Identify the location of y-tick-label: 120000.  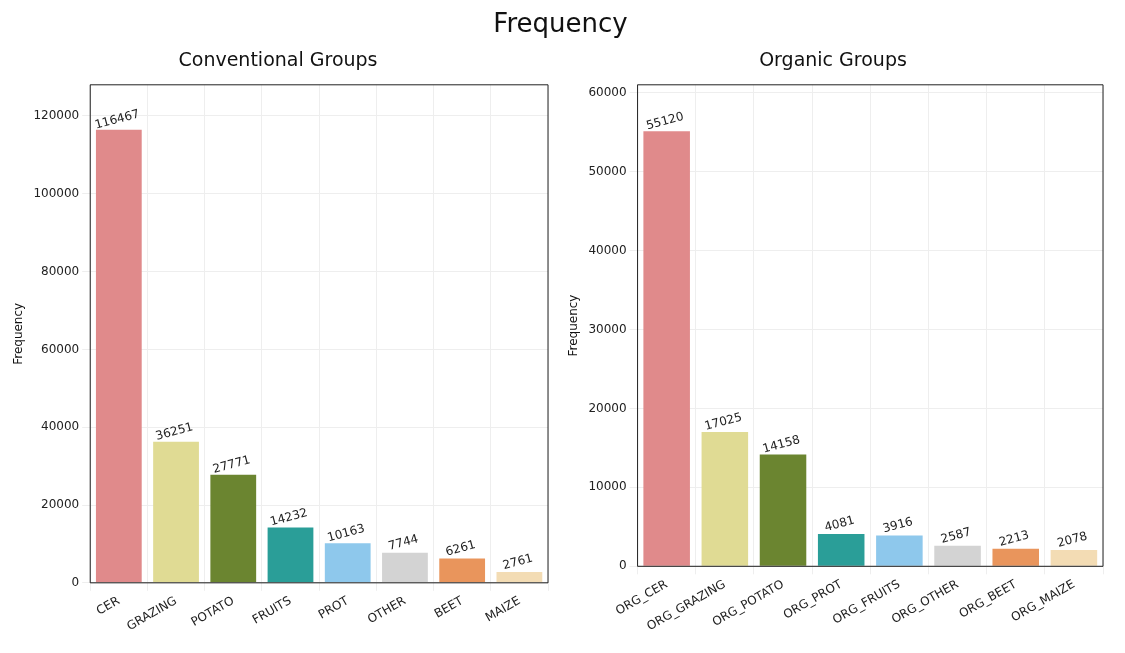
(56, 115).